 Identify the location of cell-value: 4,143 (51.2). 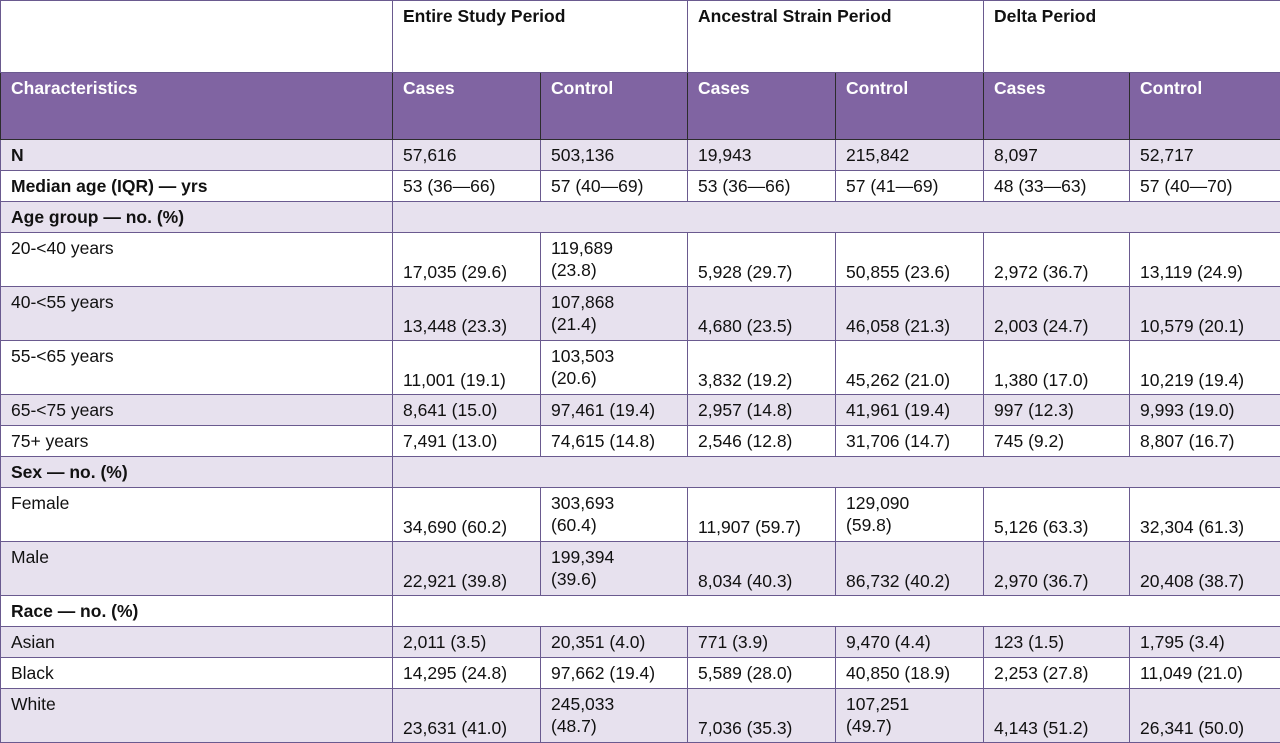
(1057, 716).